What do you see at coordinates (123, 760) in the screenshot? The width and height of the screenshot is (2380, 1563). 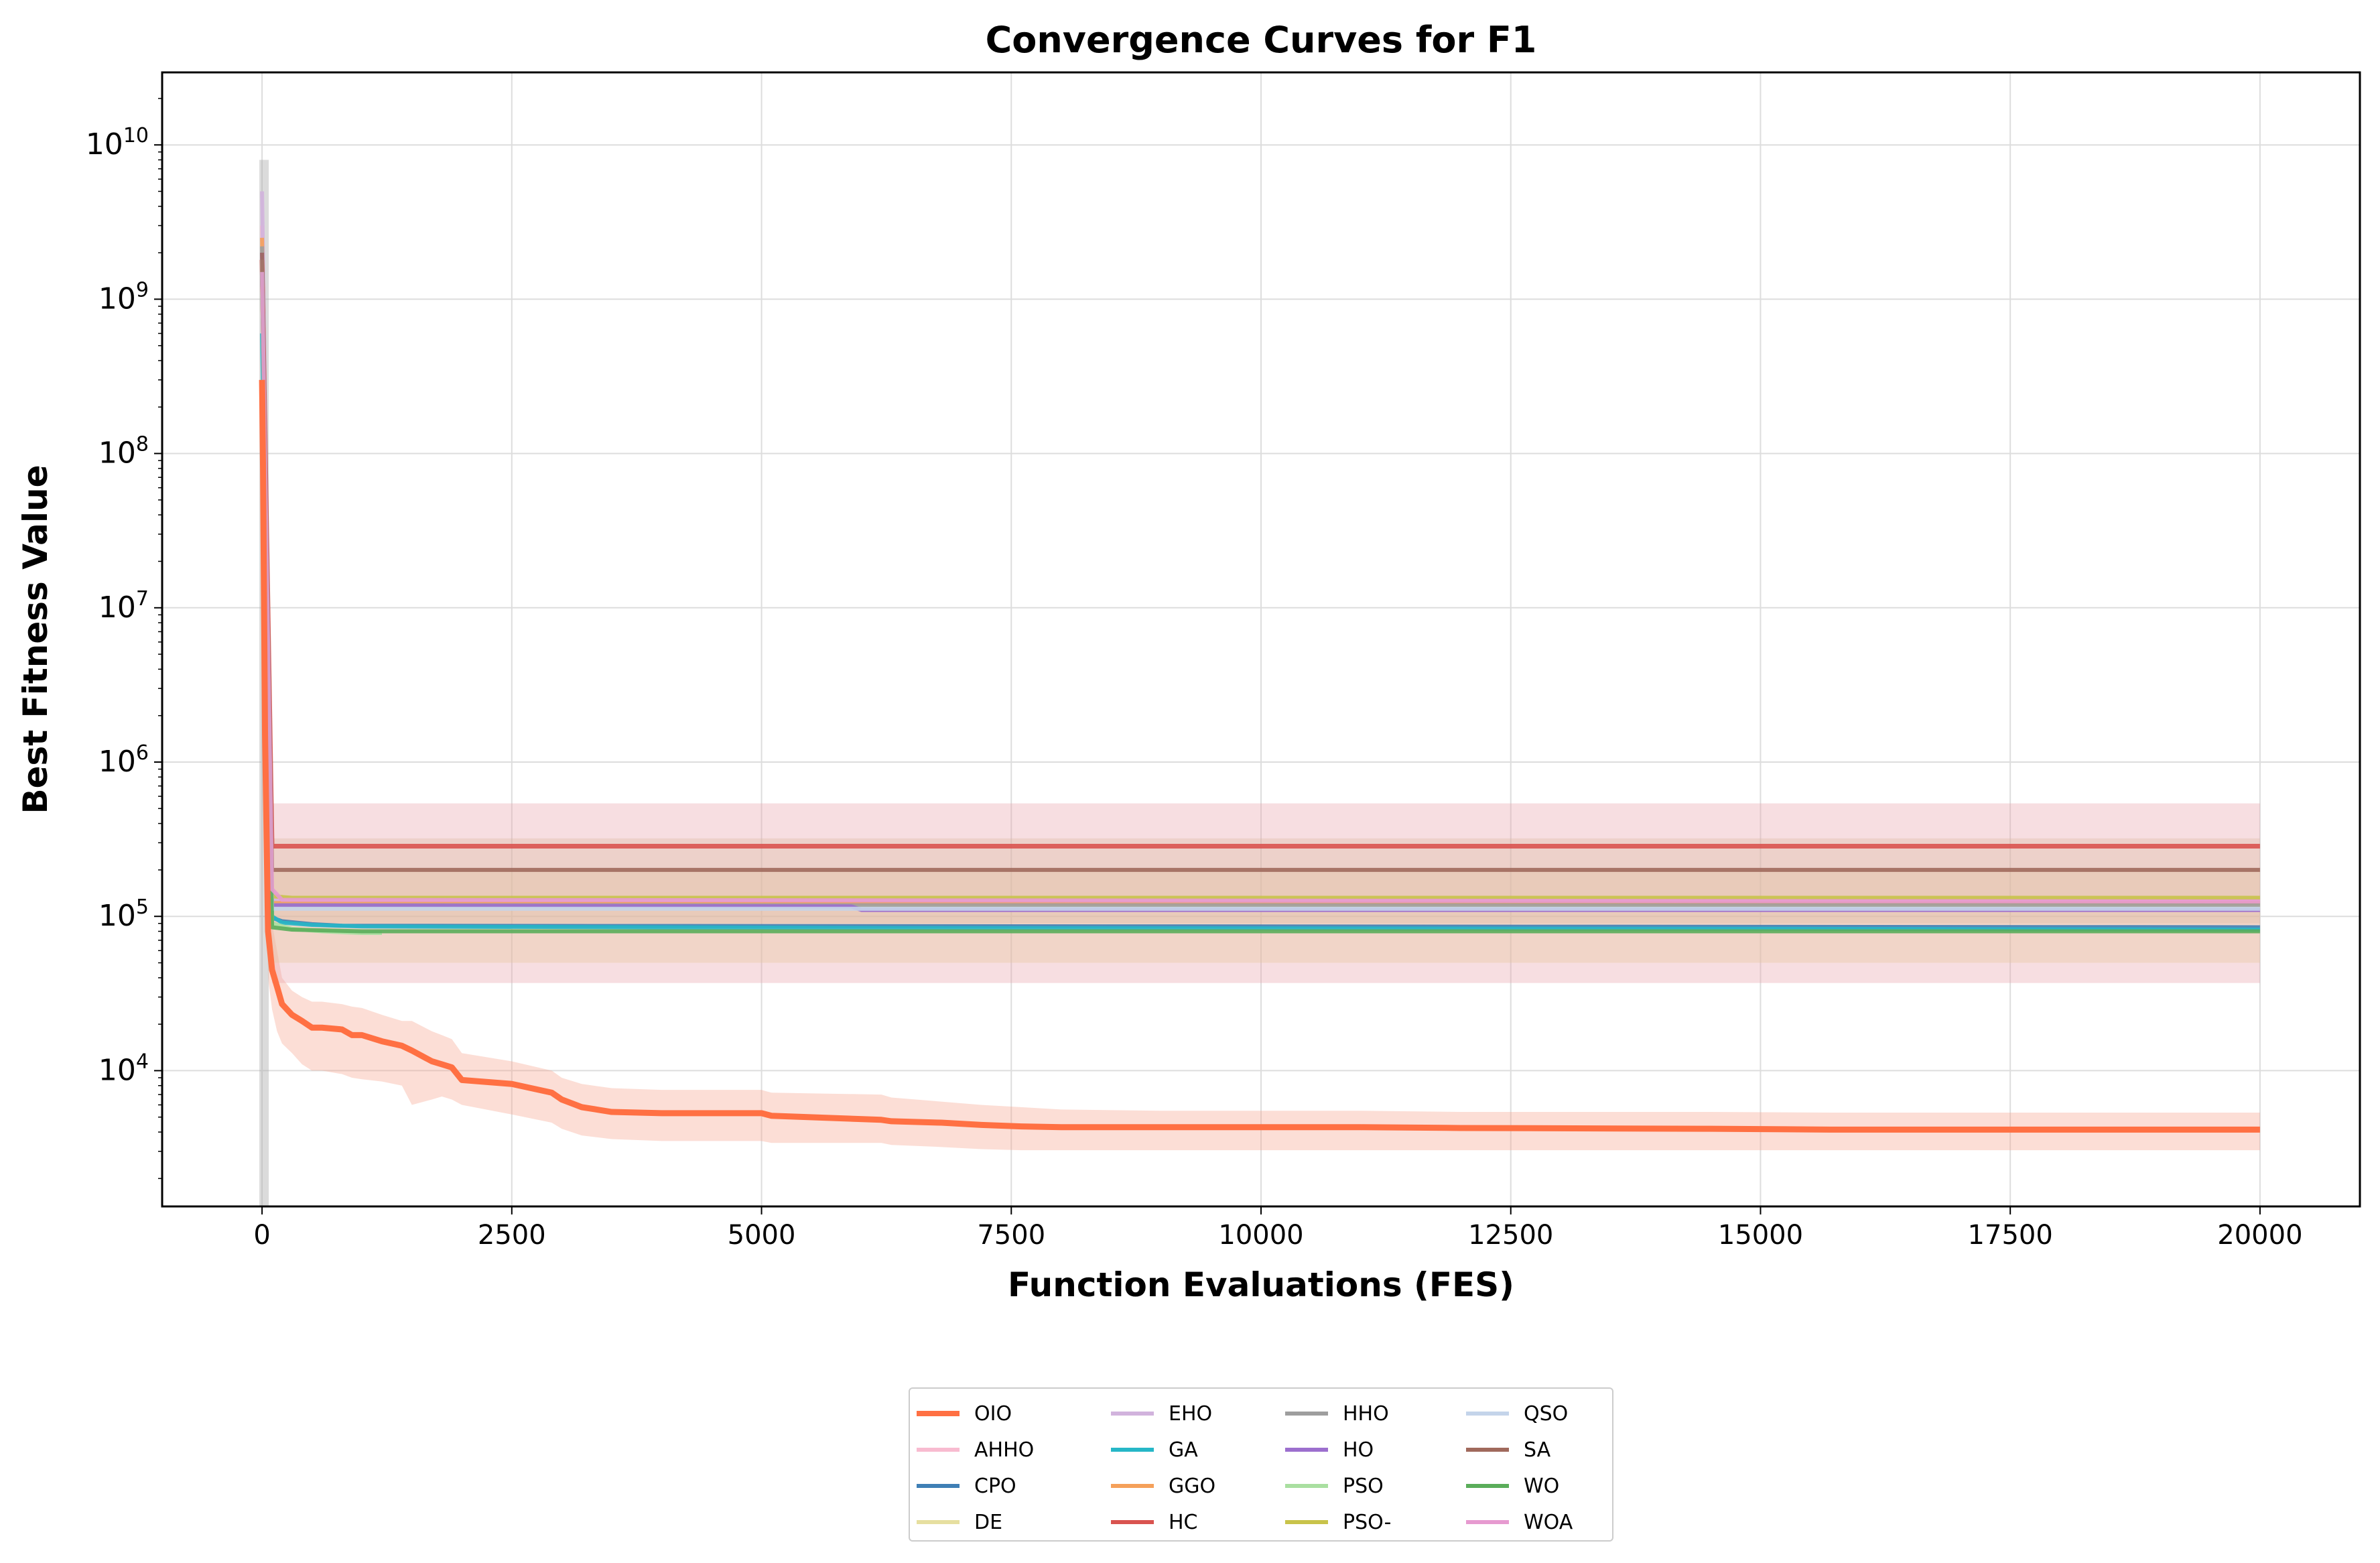 I see `y-tick-label: 10⁶` at bounding box center [123, 760].